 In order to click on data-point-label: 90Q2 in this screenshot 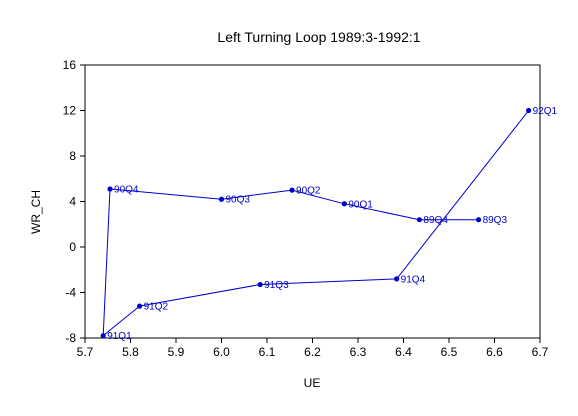, I will do `click(308, 191)`.